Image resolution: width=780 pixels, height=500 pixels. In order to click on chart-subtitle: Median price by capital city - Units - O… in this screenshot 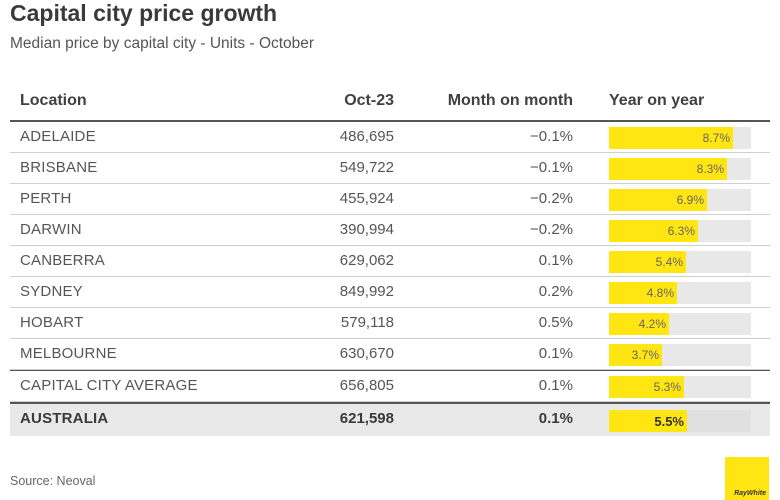, I will do `click(162, 43)`.